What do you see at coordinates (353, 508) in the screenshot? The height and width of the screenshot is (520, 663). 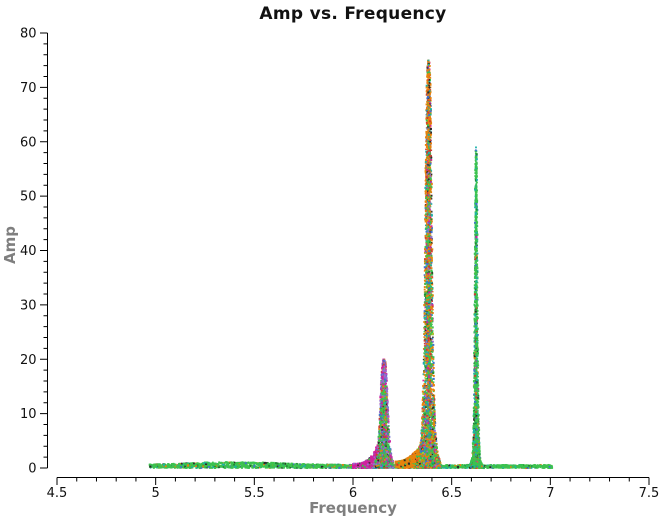 I see `x-axis-label: Frequency` at bounding box center [353, 508].